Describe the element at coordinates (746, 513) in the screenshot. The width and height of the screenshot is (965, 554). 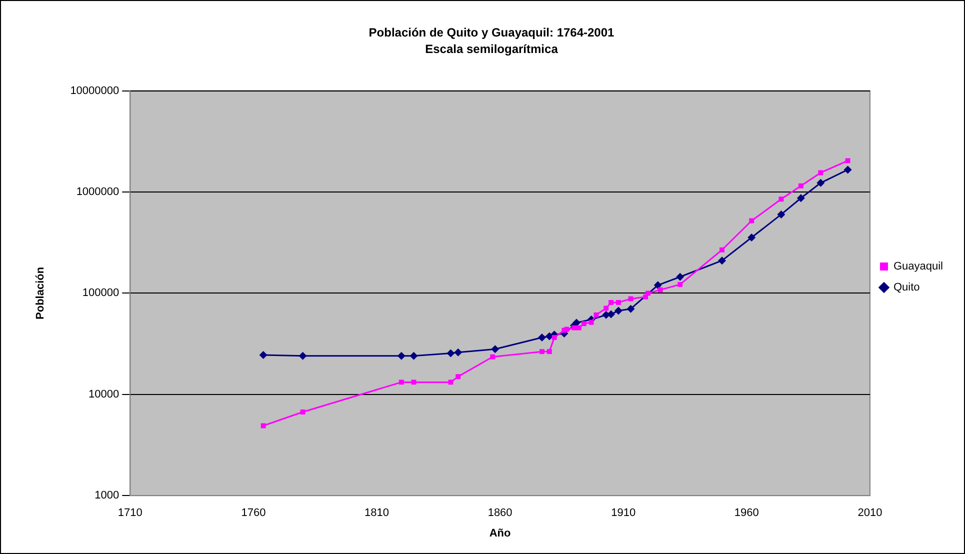
I see `x-tick-label: 1960` at that location.